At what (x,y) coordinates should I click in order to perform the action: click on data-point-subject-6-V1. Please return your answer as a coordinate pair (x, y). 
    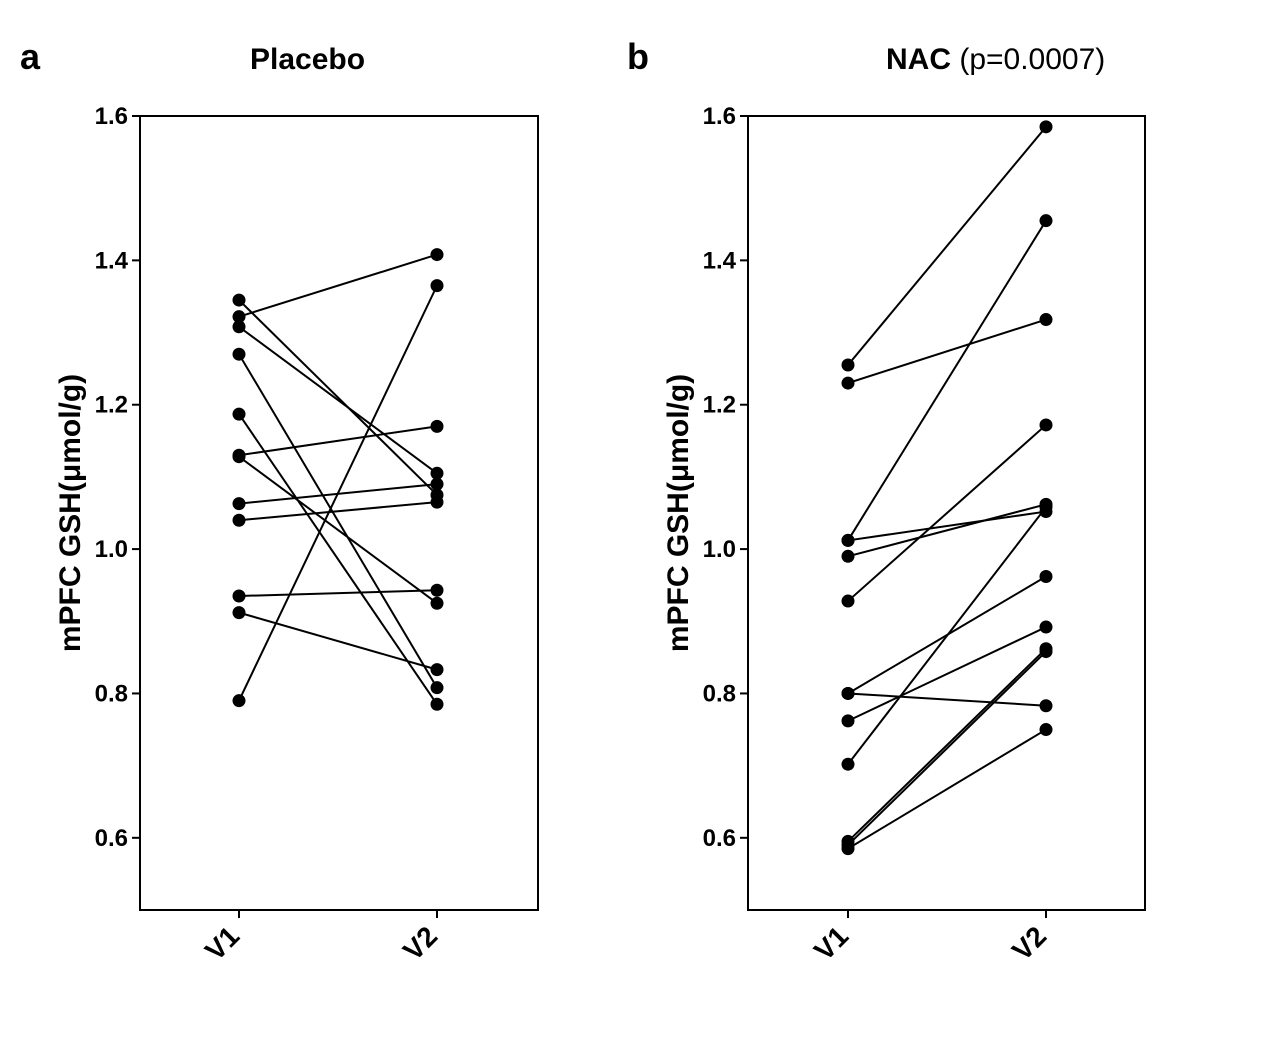
    Looking at the image, I should click on (848, 601).